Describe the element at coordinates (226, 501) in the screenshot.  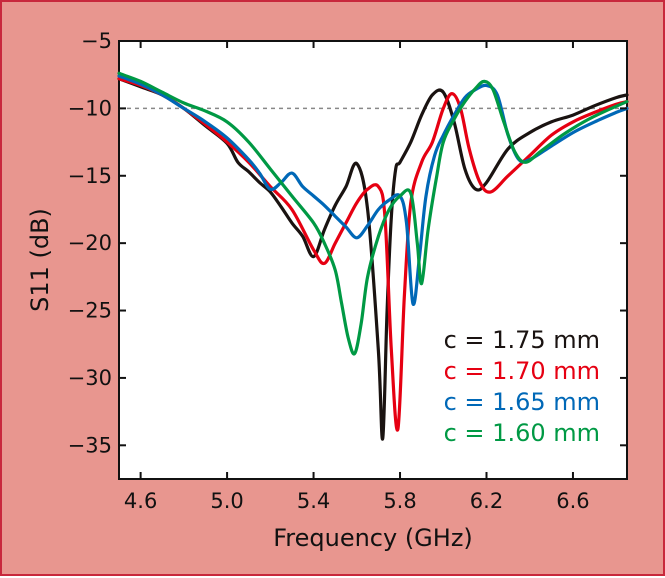
I see `x-tick-label: 5.0` at that location.